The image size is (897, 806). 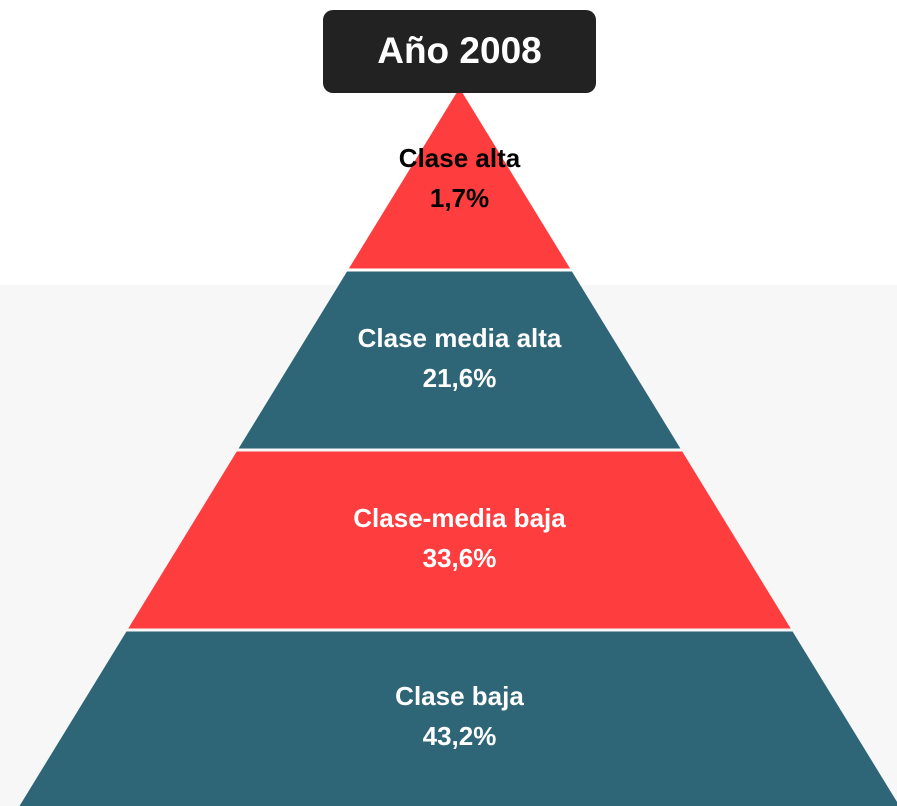 I want to click on layer-value: 33,6%, so click(x=460, y=558).